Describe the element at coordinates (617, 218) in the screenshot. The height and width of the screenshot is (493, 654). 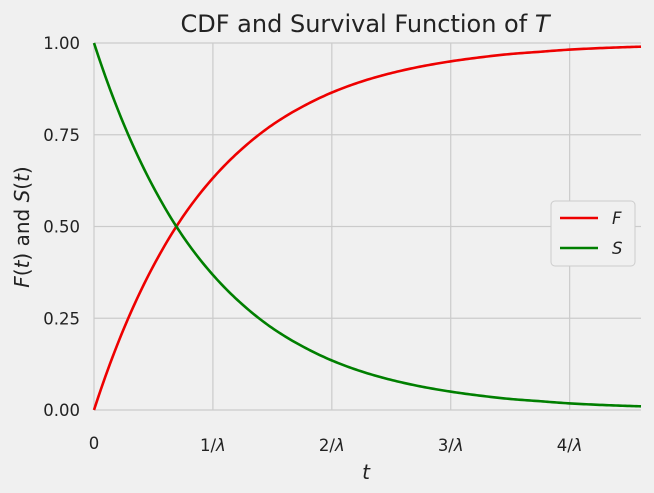
I see `legend-label-F: F` at that location.